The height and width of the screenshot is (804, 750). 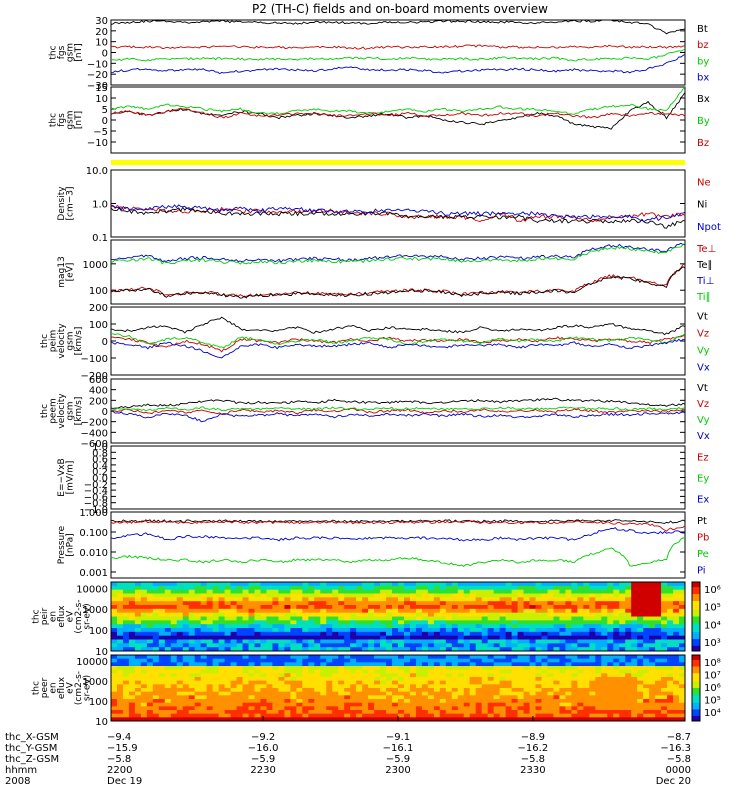 I want to click on series-line-bx, so click(x=398, y=64).